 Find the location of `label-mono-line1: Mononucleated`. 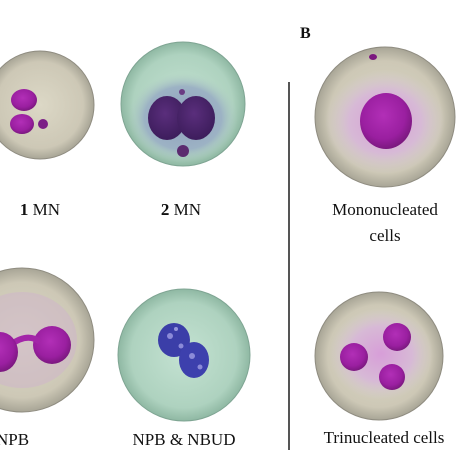

label-mono-line1: Mononucleated is located at coordinates (385, 209).